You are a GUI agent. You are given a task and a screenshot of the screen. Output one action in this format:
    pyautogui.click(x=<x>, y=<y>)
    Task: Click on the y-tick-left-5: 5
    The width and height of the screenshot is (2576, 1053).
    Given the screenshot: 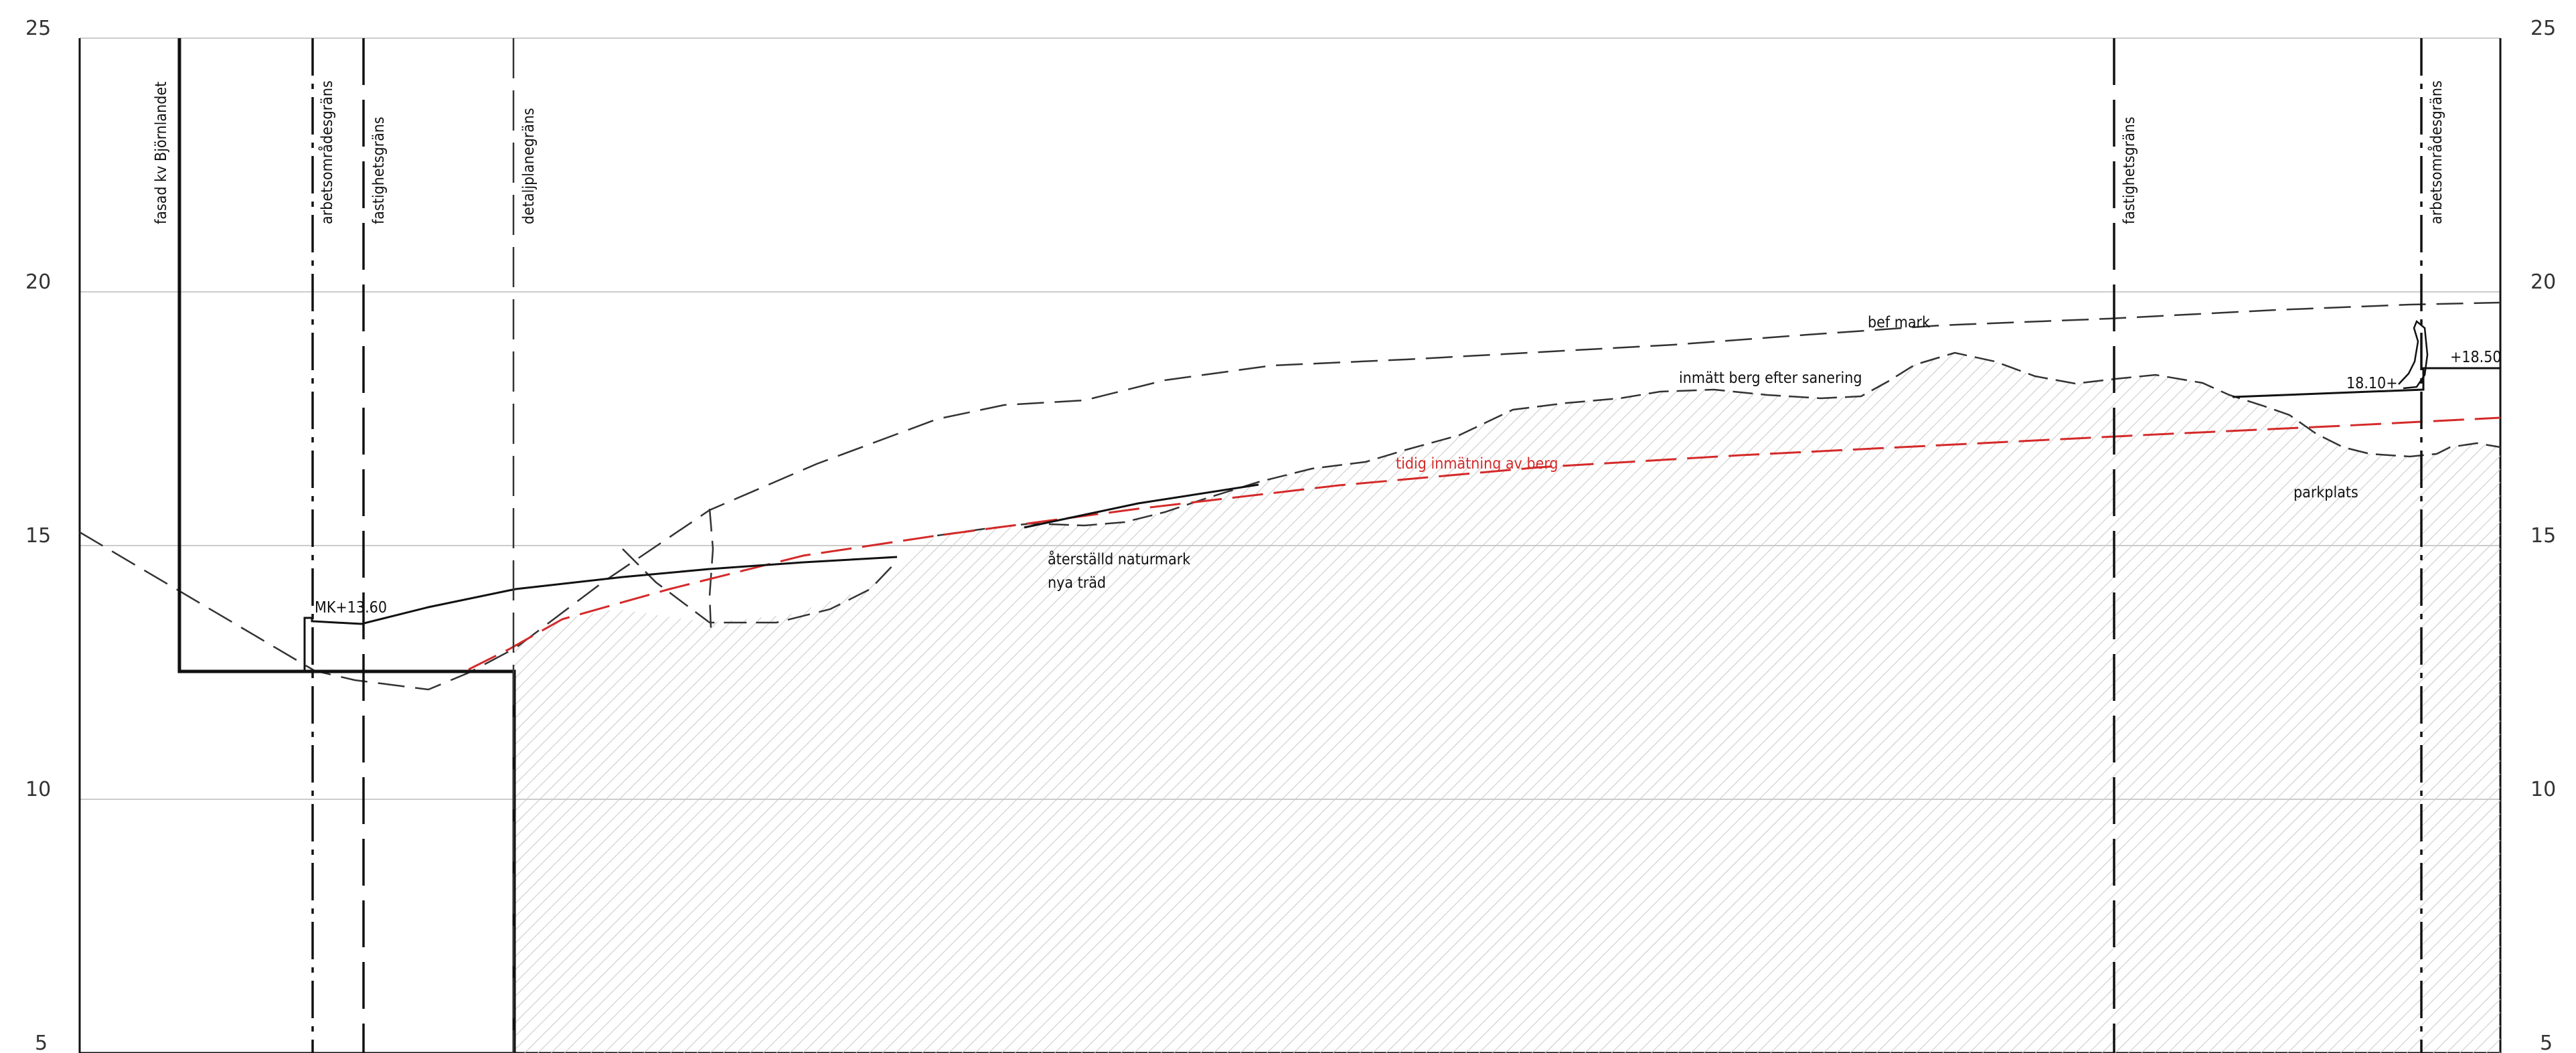 What is the action you would take?
    pyautogui.click(x=41, y=1042)
    